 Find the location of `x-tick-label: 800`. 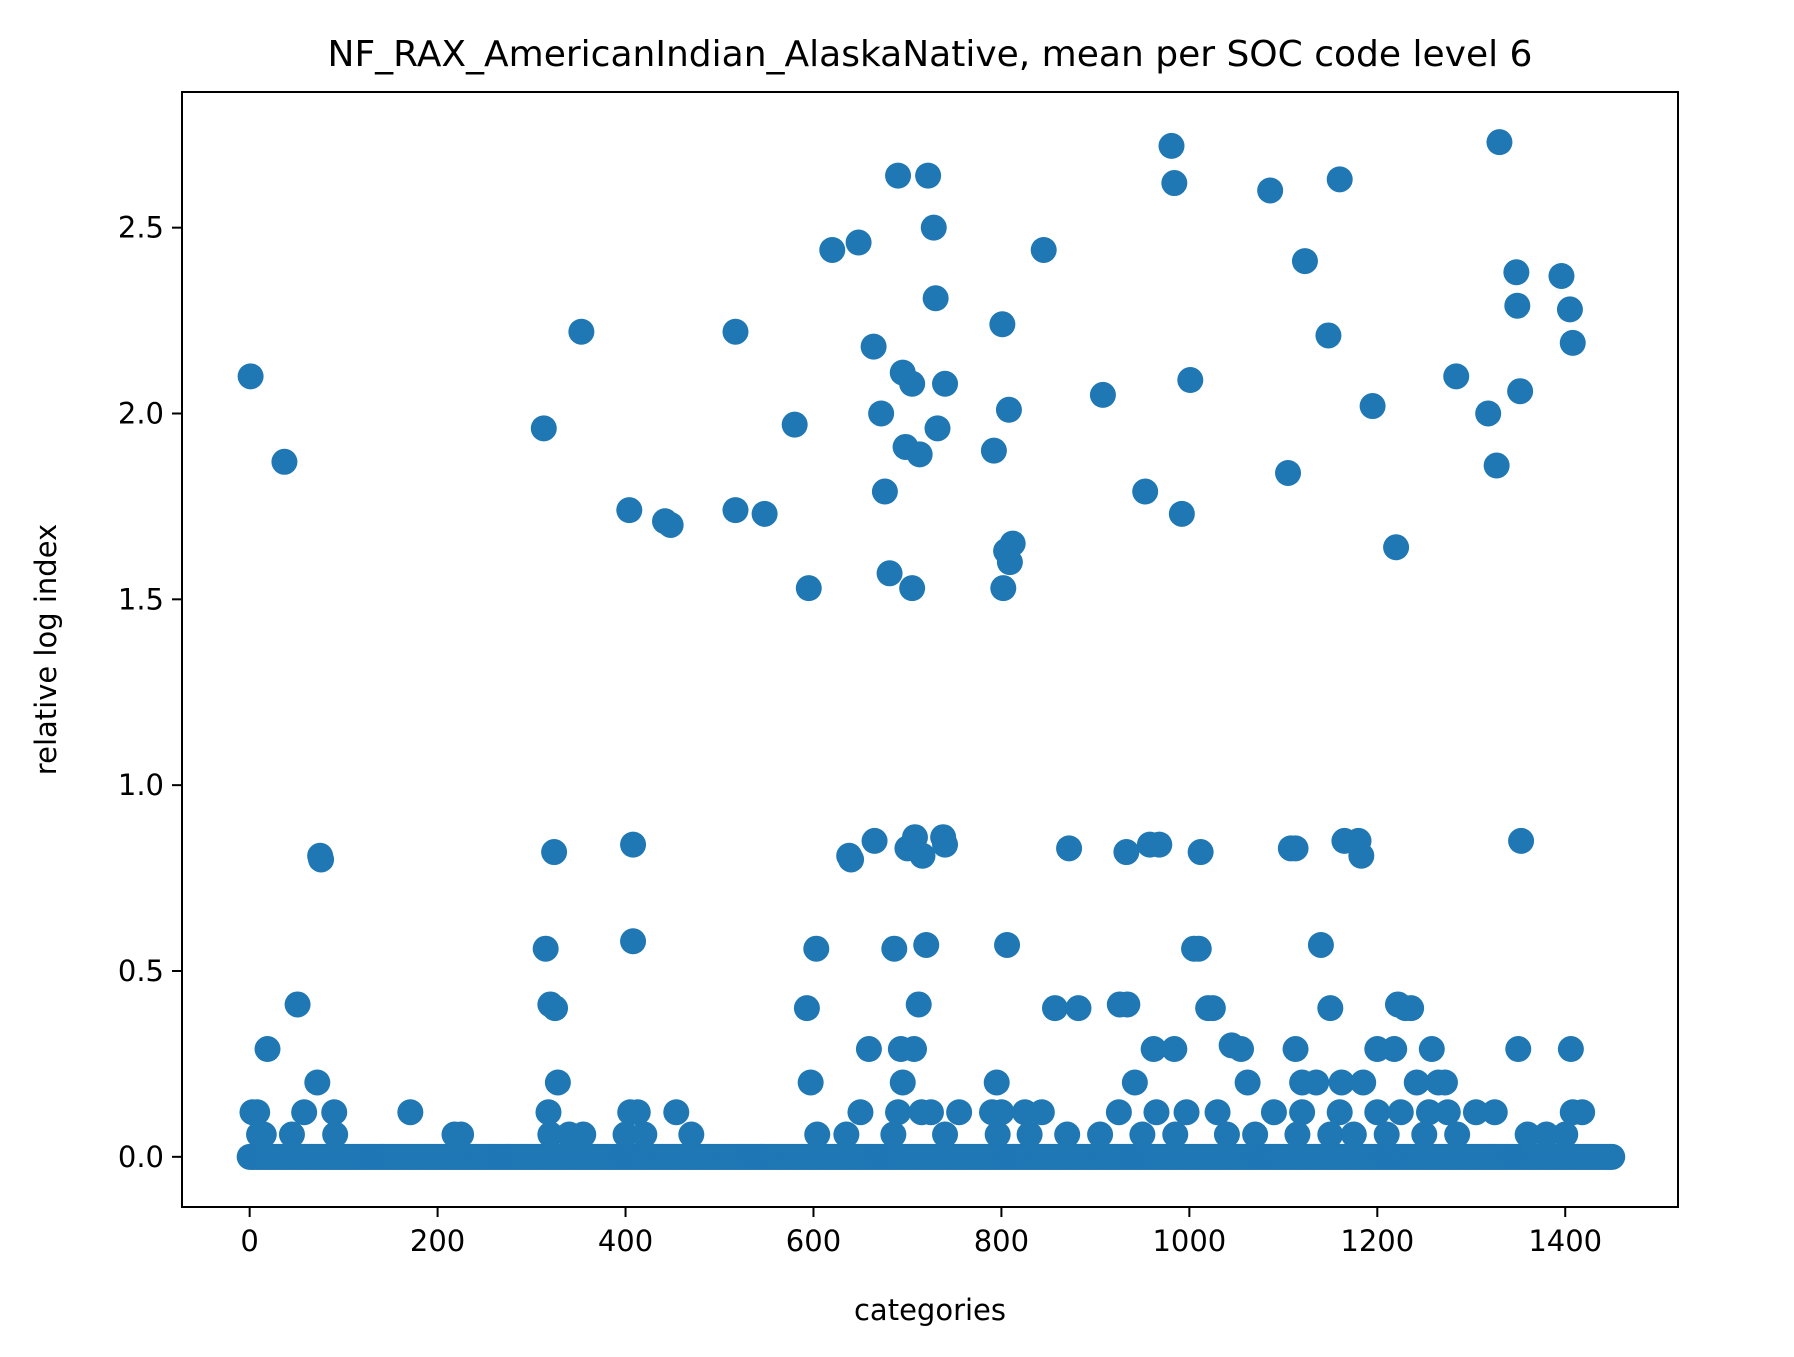

x-tick-label: 800 is located at coordinates (1001, 1241).